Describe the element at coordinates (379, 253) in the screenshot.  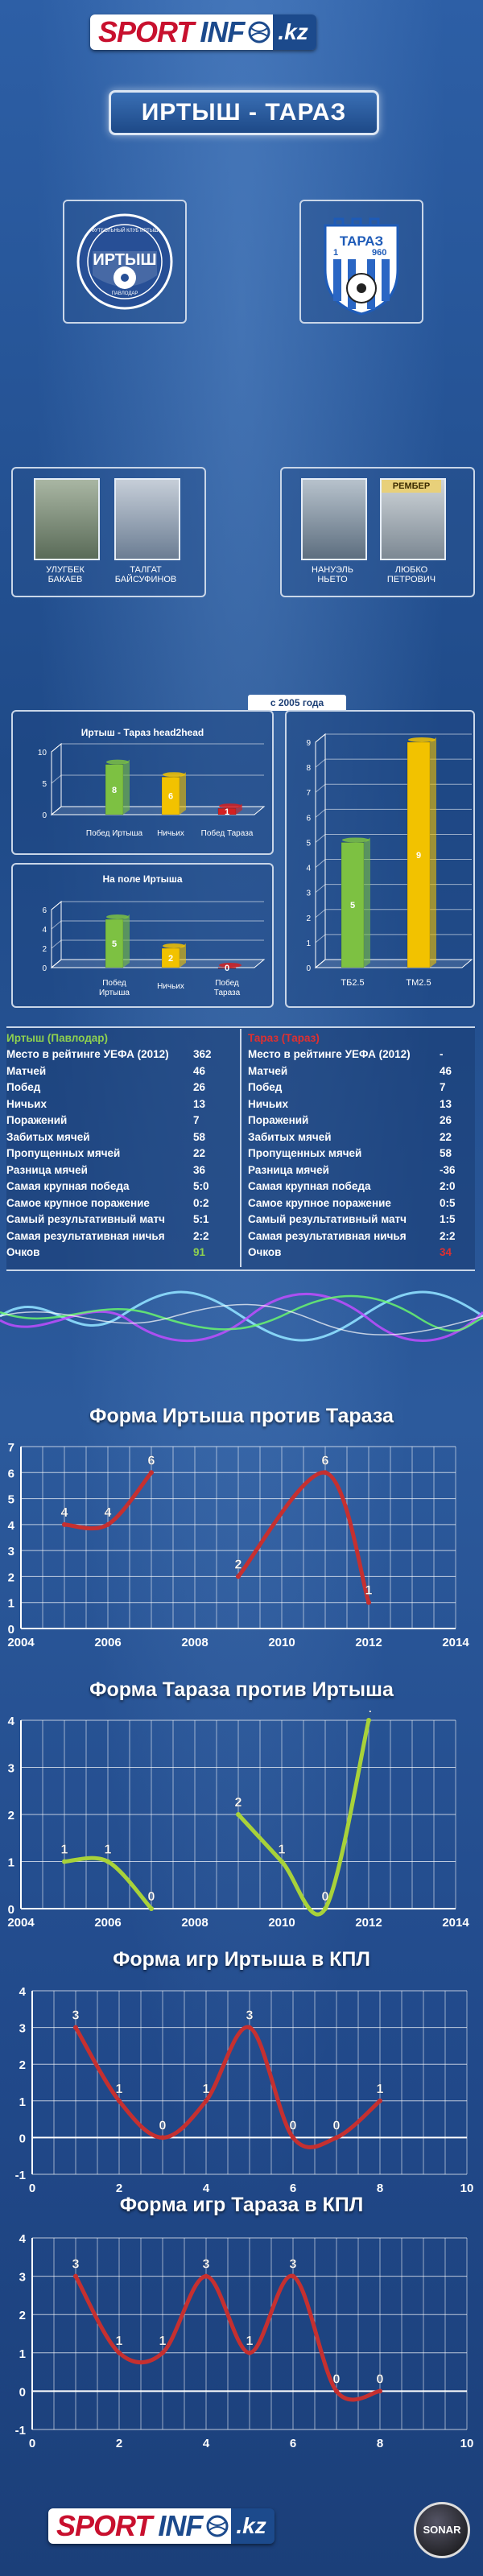
I see `emblem-away-year-right: 960` at that location.